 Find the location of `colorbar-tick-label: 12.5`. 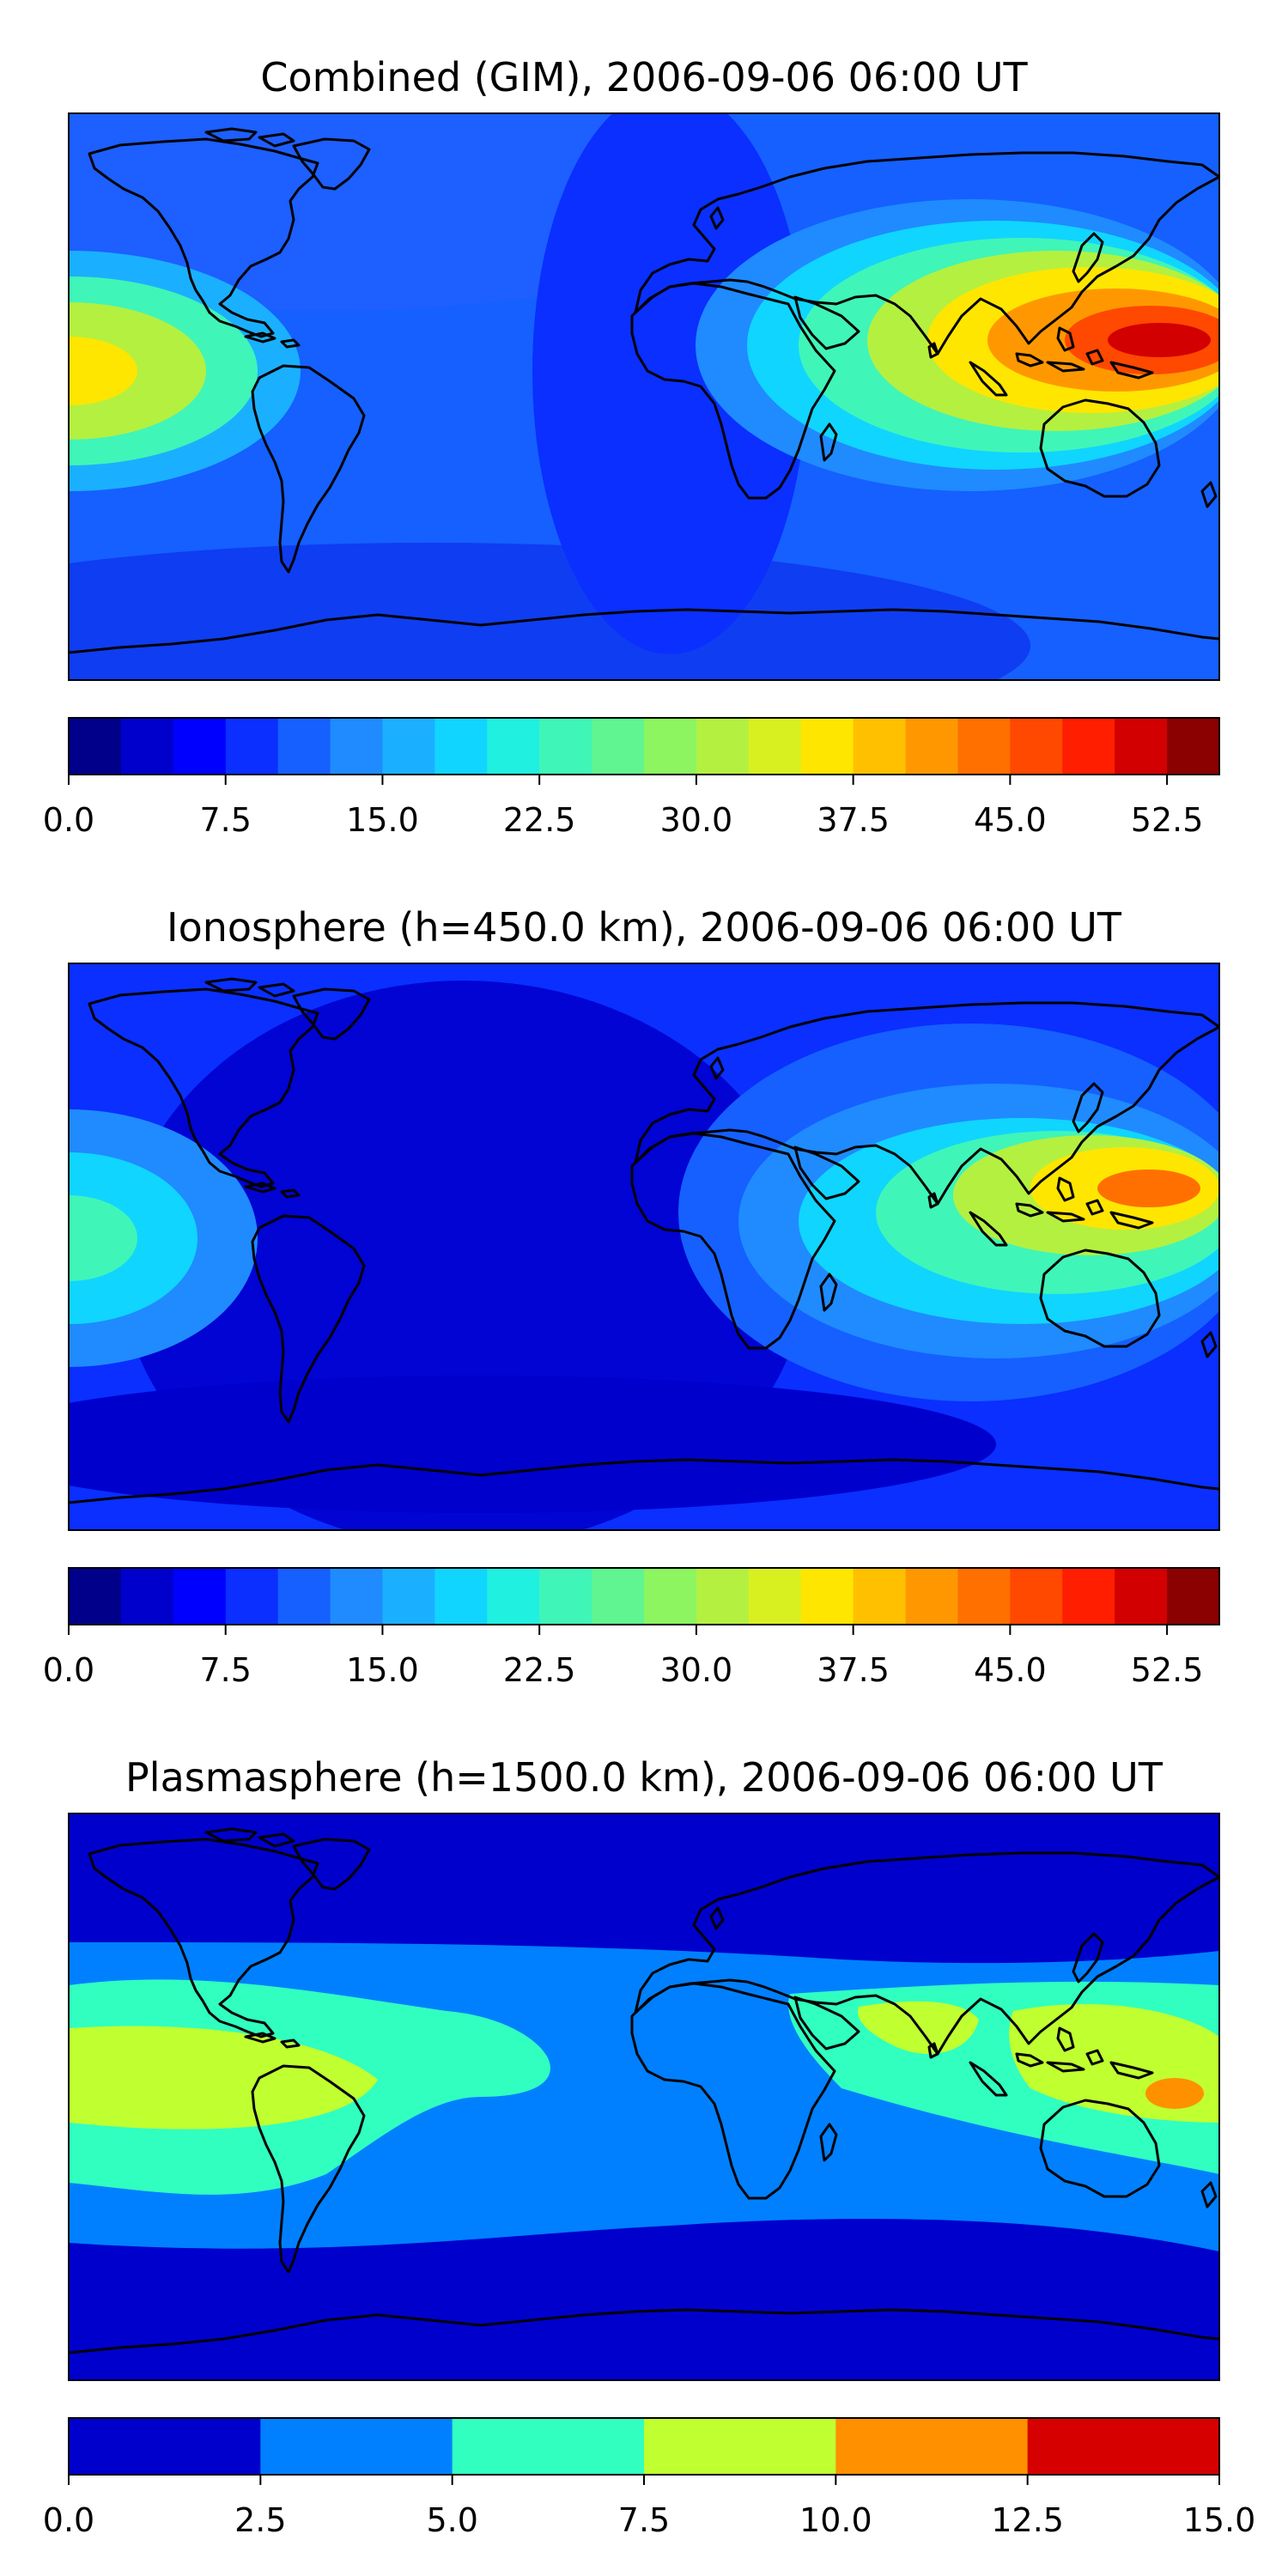

colorbar-tick-label: 12.5 is located at coordinates (1027, 2520).